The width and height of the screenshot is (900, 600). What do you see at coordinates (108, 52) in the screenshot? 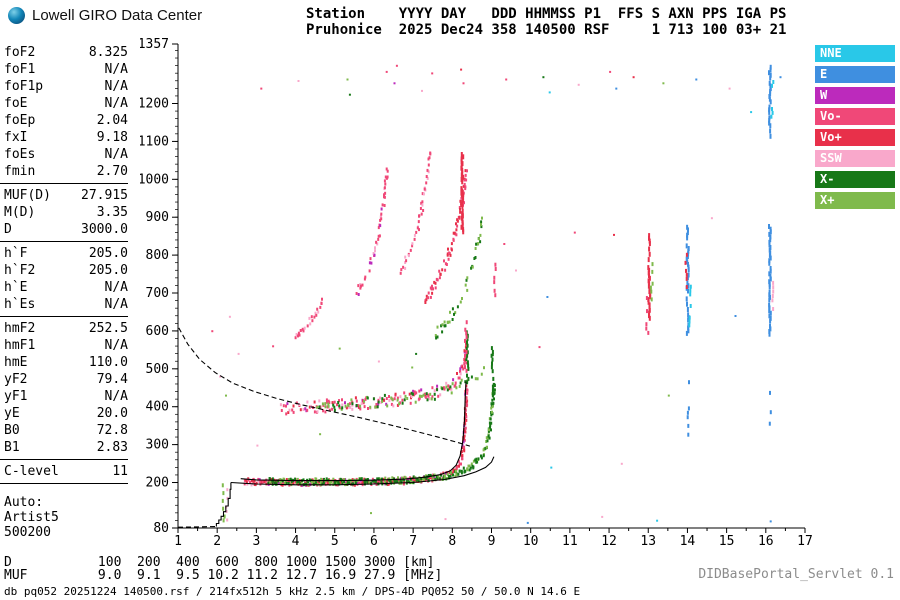
I see `param-value: 8.325` at bounding box center [108, 52].